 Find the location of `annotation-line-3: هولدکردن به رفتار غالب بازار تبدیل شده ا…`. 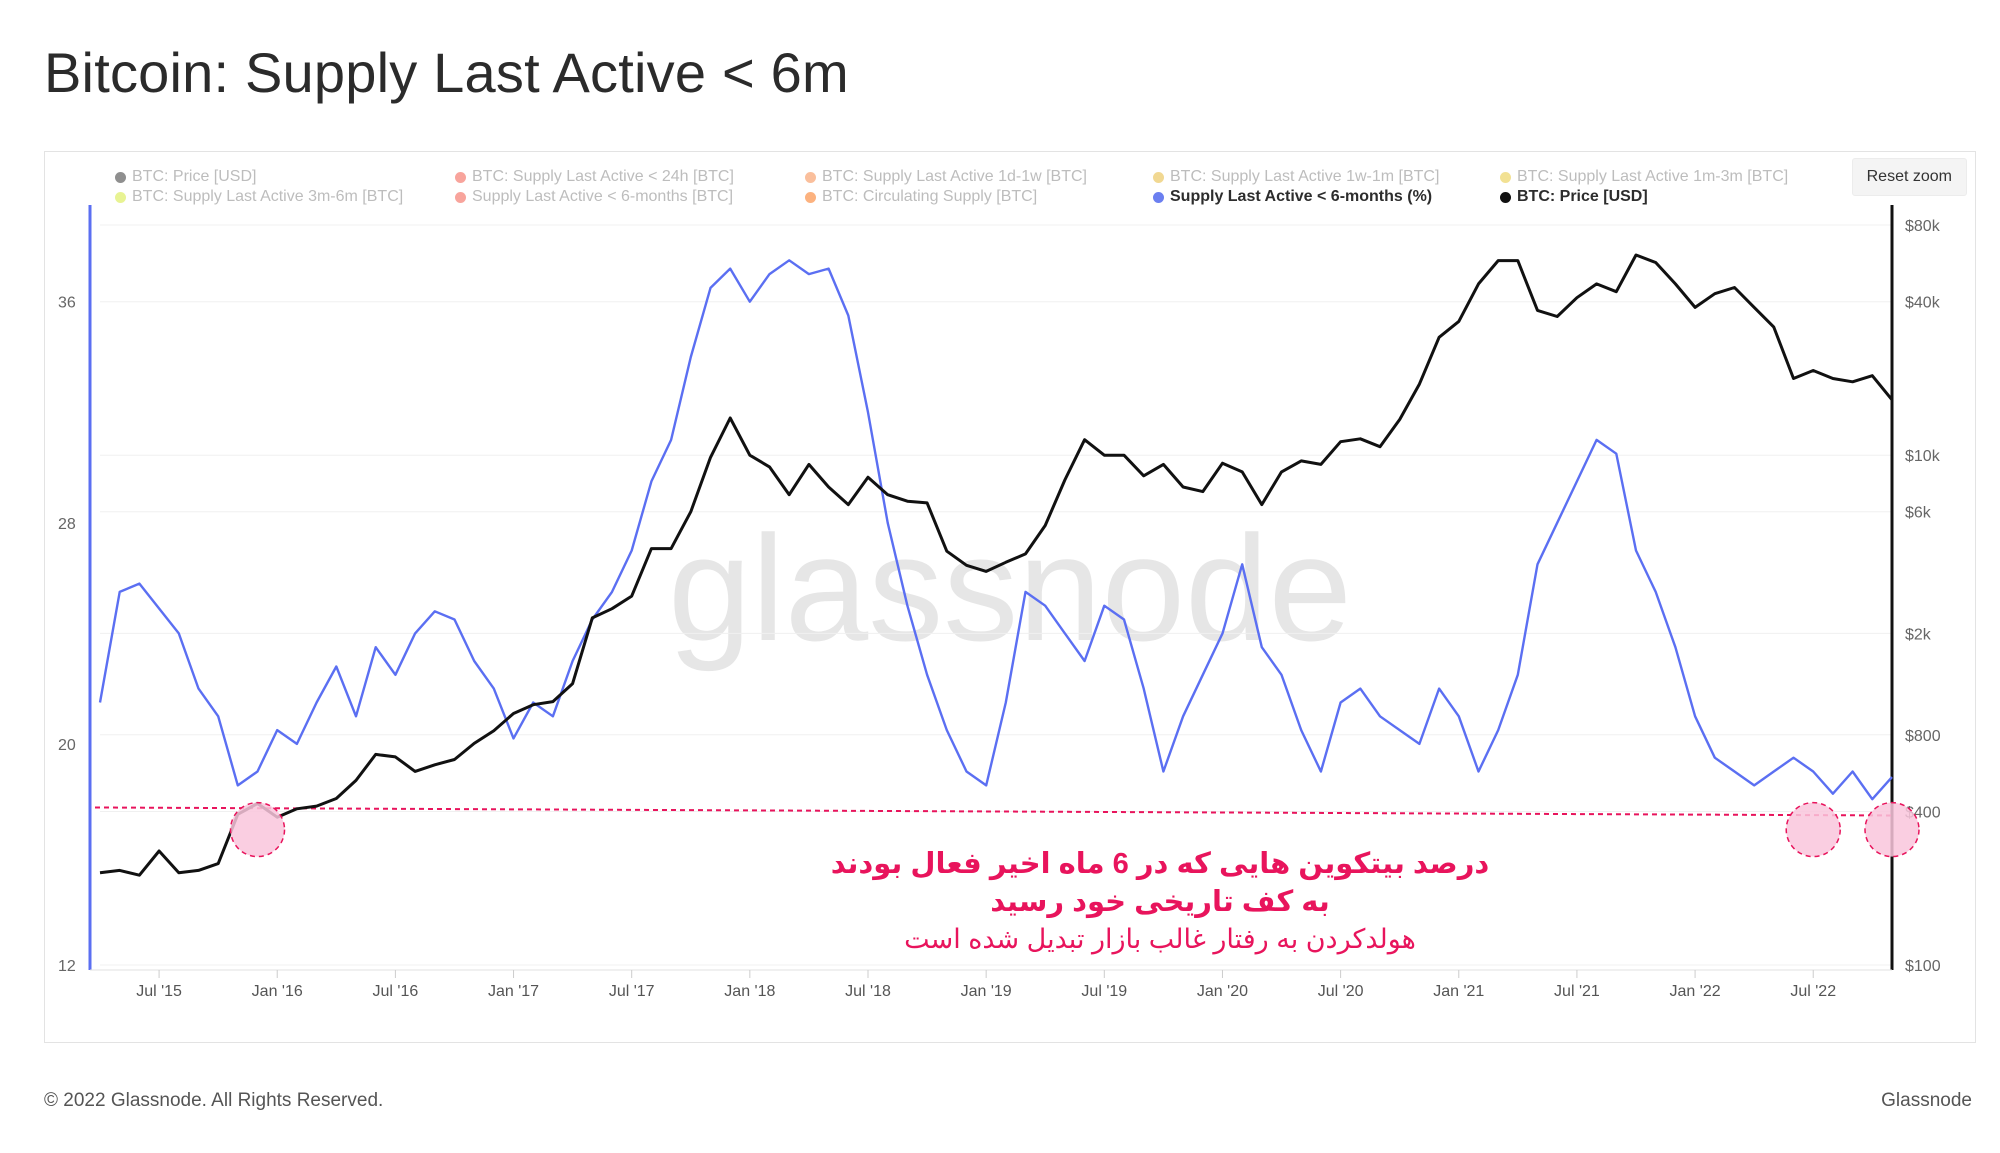

annotation-line-3: هولدکردن به رفتار غالب بازار تبدیل شده ا… is located at coordinates (1160, 939).